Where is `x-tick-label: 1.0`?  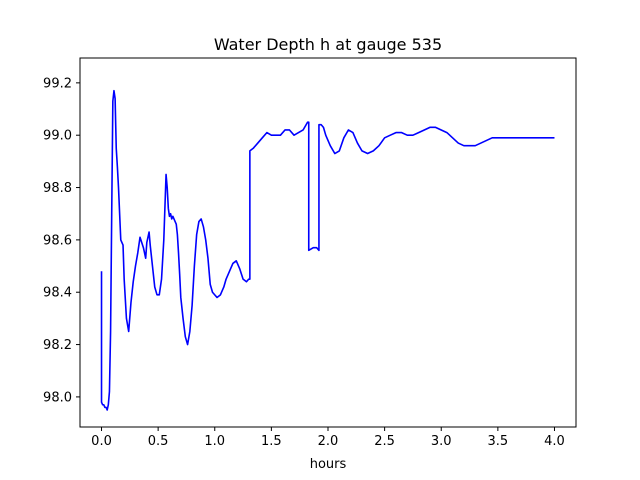 x-tick-label: 1.0 is located at coordinates (214, 441).